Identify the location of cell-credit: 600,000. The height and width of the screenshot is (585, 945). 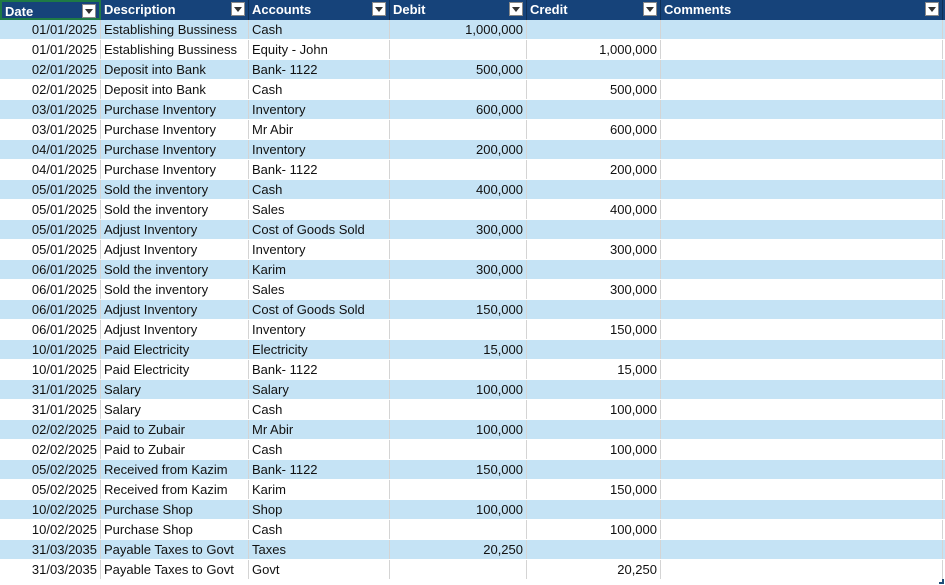
(594, 129).